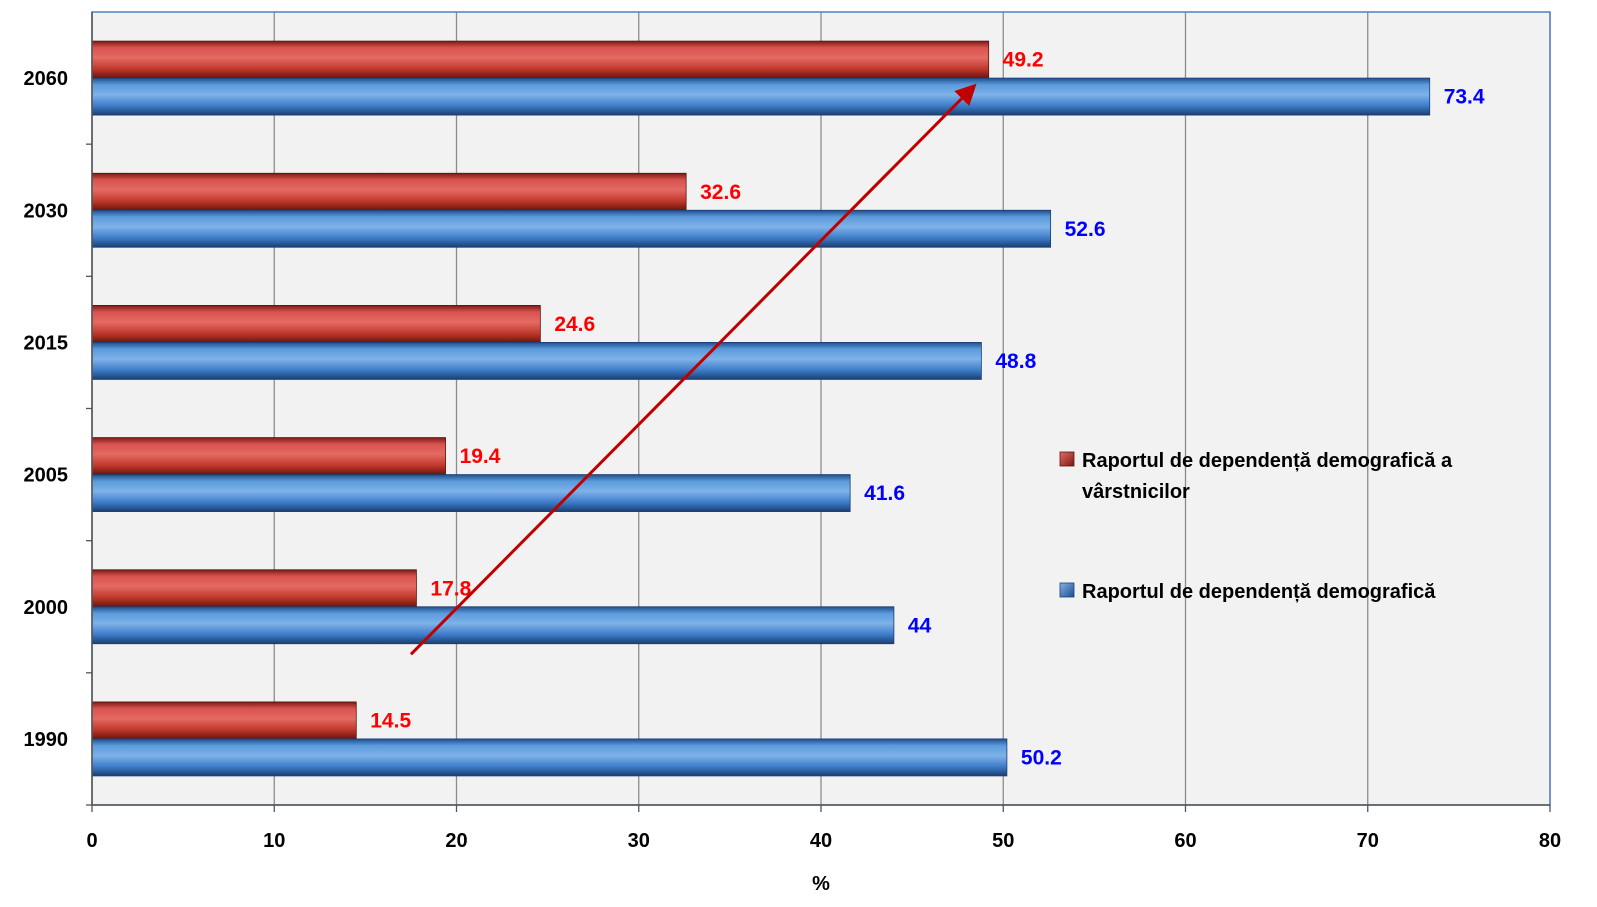  What do you see at coordinates (46, 740) in the screenshot?
I see `y-tick-label-1990: 1990` at bounding box center [46, 740].